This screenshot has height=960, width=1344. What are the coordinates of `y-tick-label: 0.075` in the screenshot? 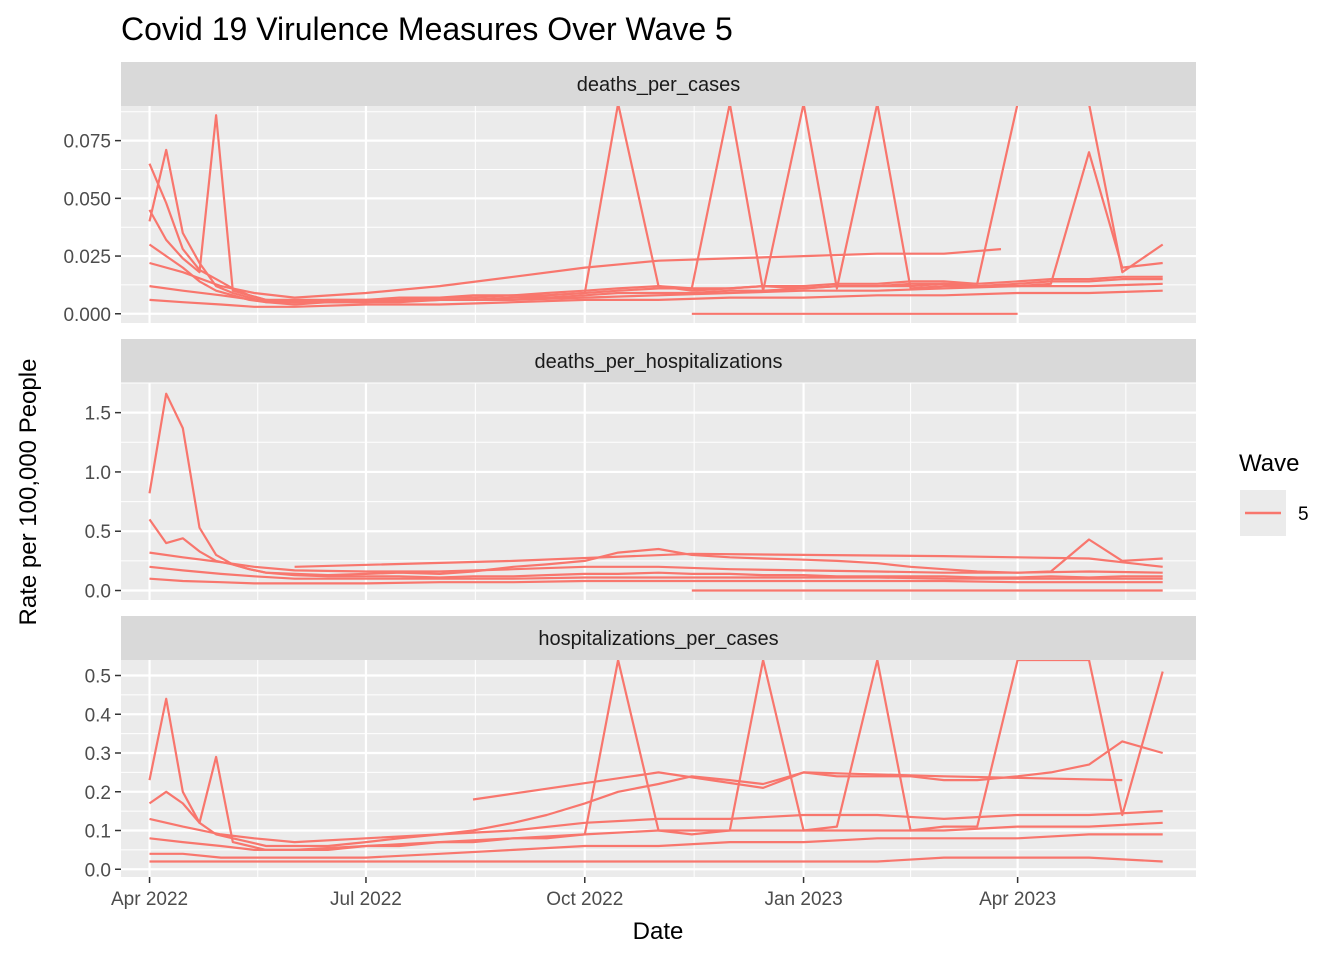 It's located at (87, 142).